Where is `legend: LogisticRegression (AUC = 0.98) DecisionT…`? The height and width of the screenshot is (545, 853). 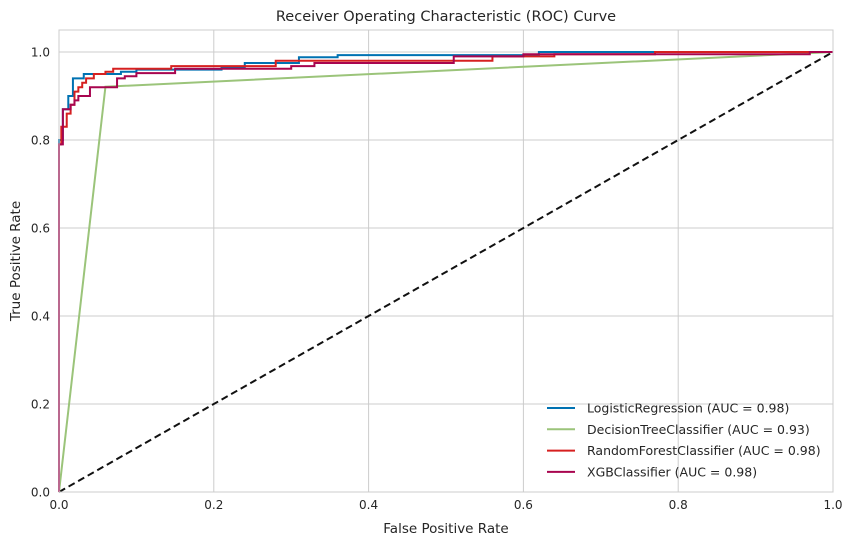 legend: LogisticRegression (AUC = 0.98) DecisionT… is located at coordinates (684, 440).